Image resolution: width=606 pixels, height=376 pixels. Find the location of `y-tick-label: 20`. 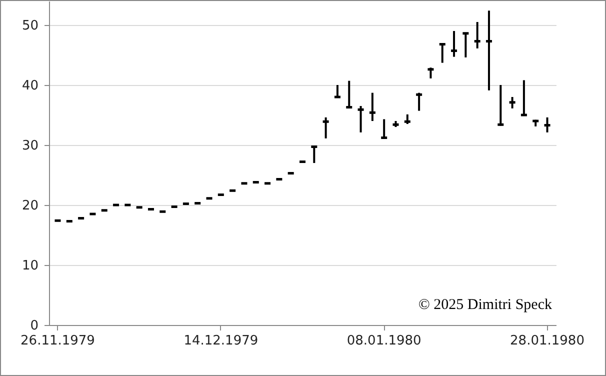

y-tick-label: 20 is located at coordinates (30, 206).